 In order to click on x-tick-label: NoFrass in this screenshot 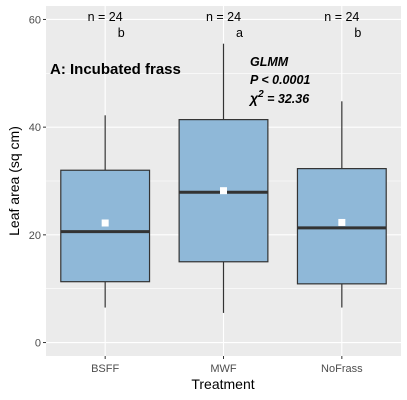, I will do `click(342, 369)`.